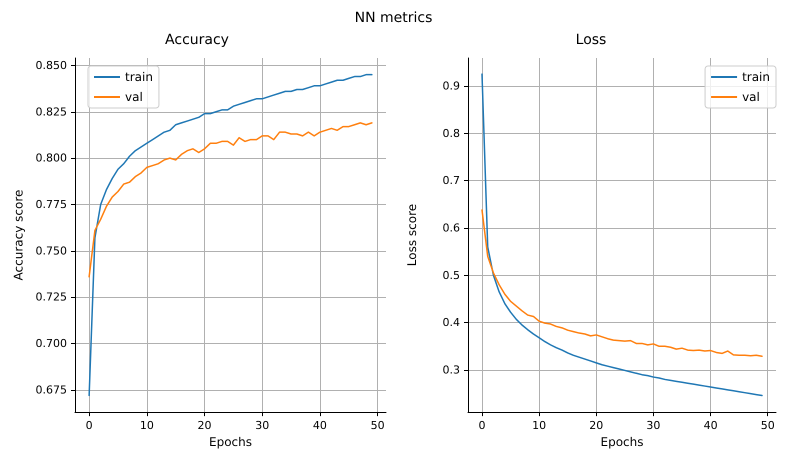  What do you see at coordinates (19, 235) in the screenshot?
I see `y-axis-title: Accuracy score` at bounding box center [19, 235].